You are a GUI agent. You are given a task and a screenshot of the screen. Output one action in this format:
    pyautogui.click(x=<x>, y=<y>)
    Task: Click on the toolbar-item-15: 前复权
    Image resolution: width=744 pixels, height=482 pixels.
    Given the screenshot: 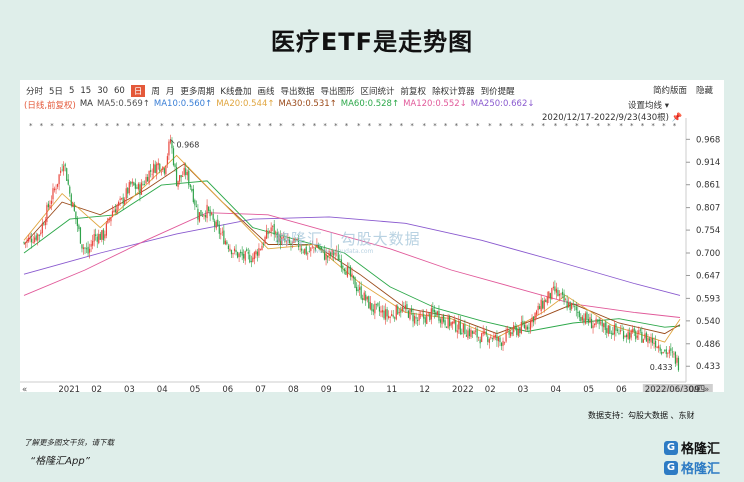 What is the action you would take?
    pyautogui.click(x=413, y=92)
    